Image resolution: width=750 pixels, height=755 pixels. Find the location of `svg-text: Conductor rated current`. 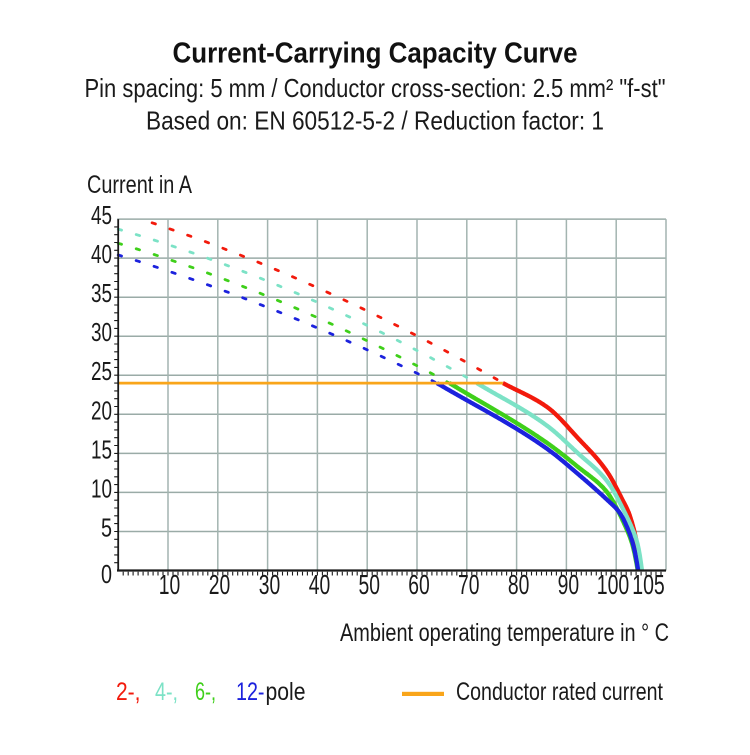

svg-text: Conductor rated current is located at coordinates (559, 692).